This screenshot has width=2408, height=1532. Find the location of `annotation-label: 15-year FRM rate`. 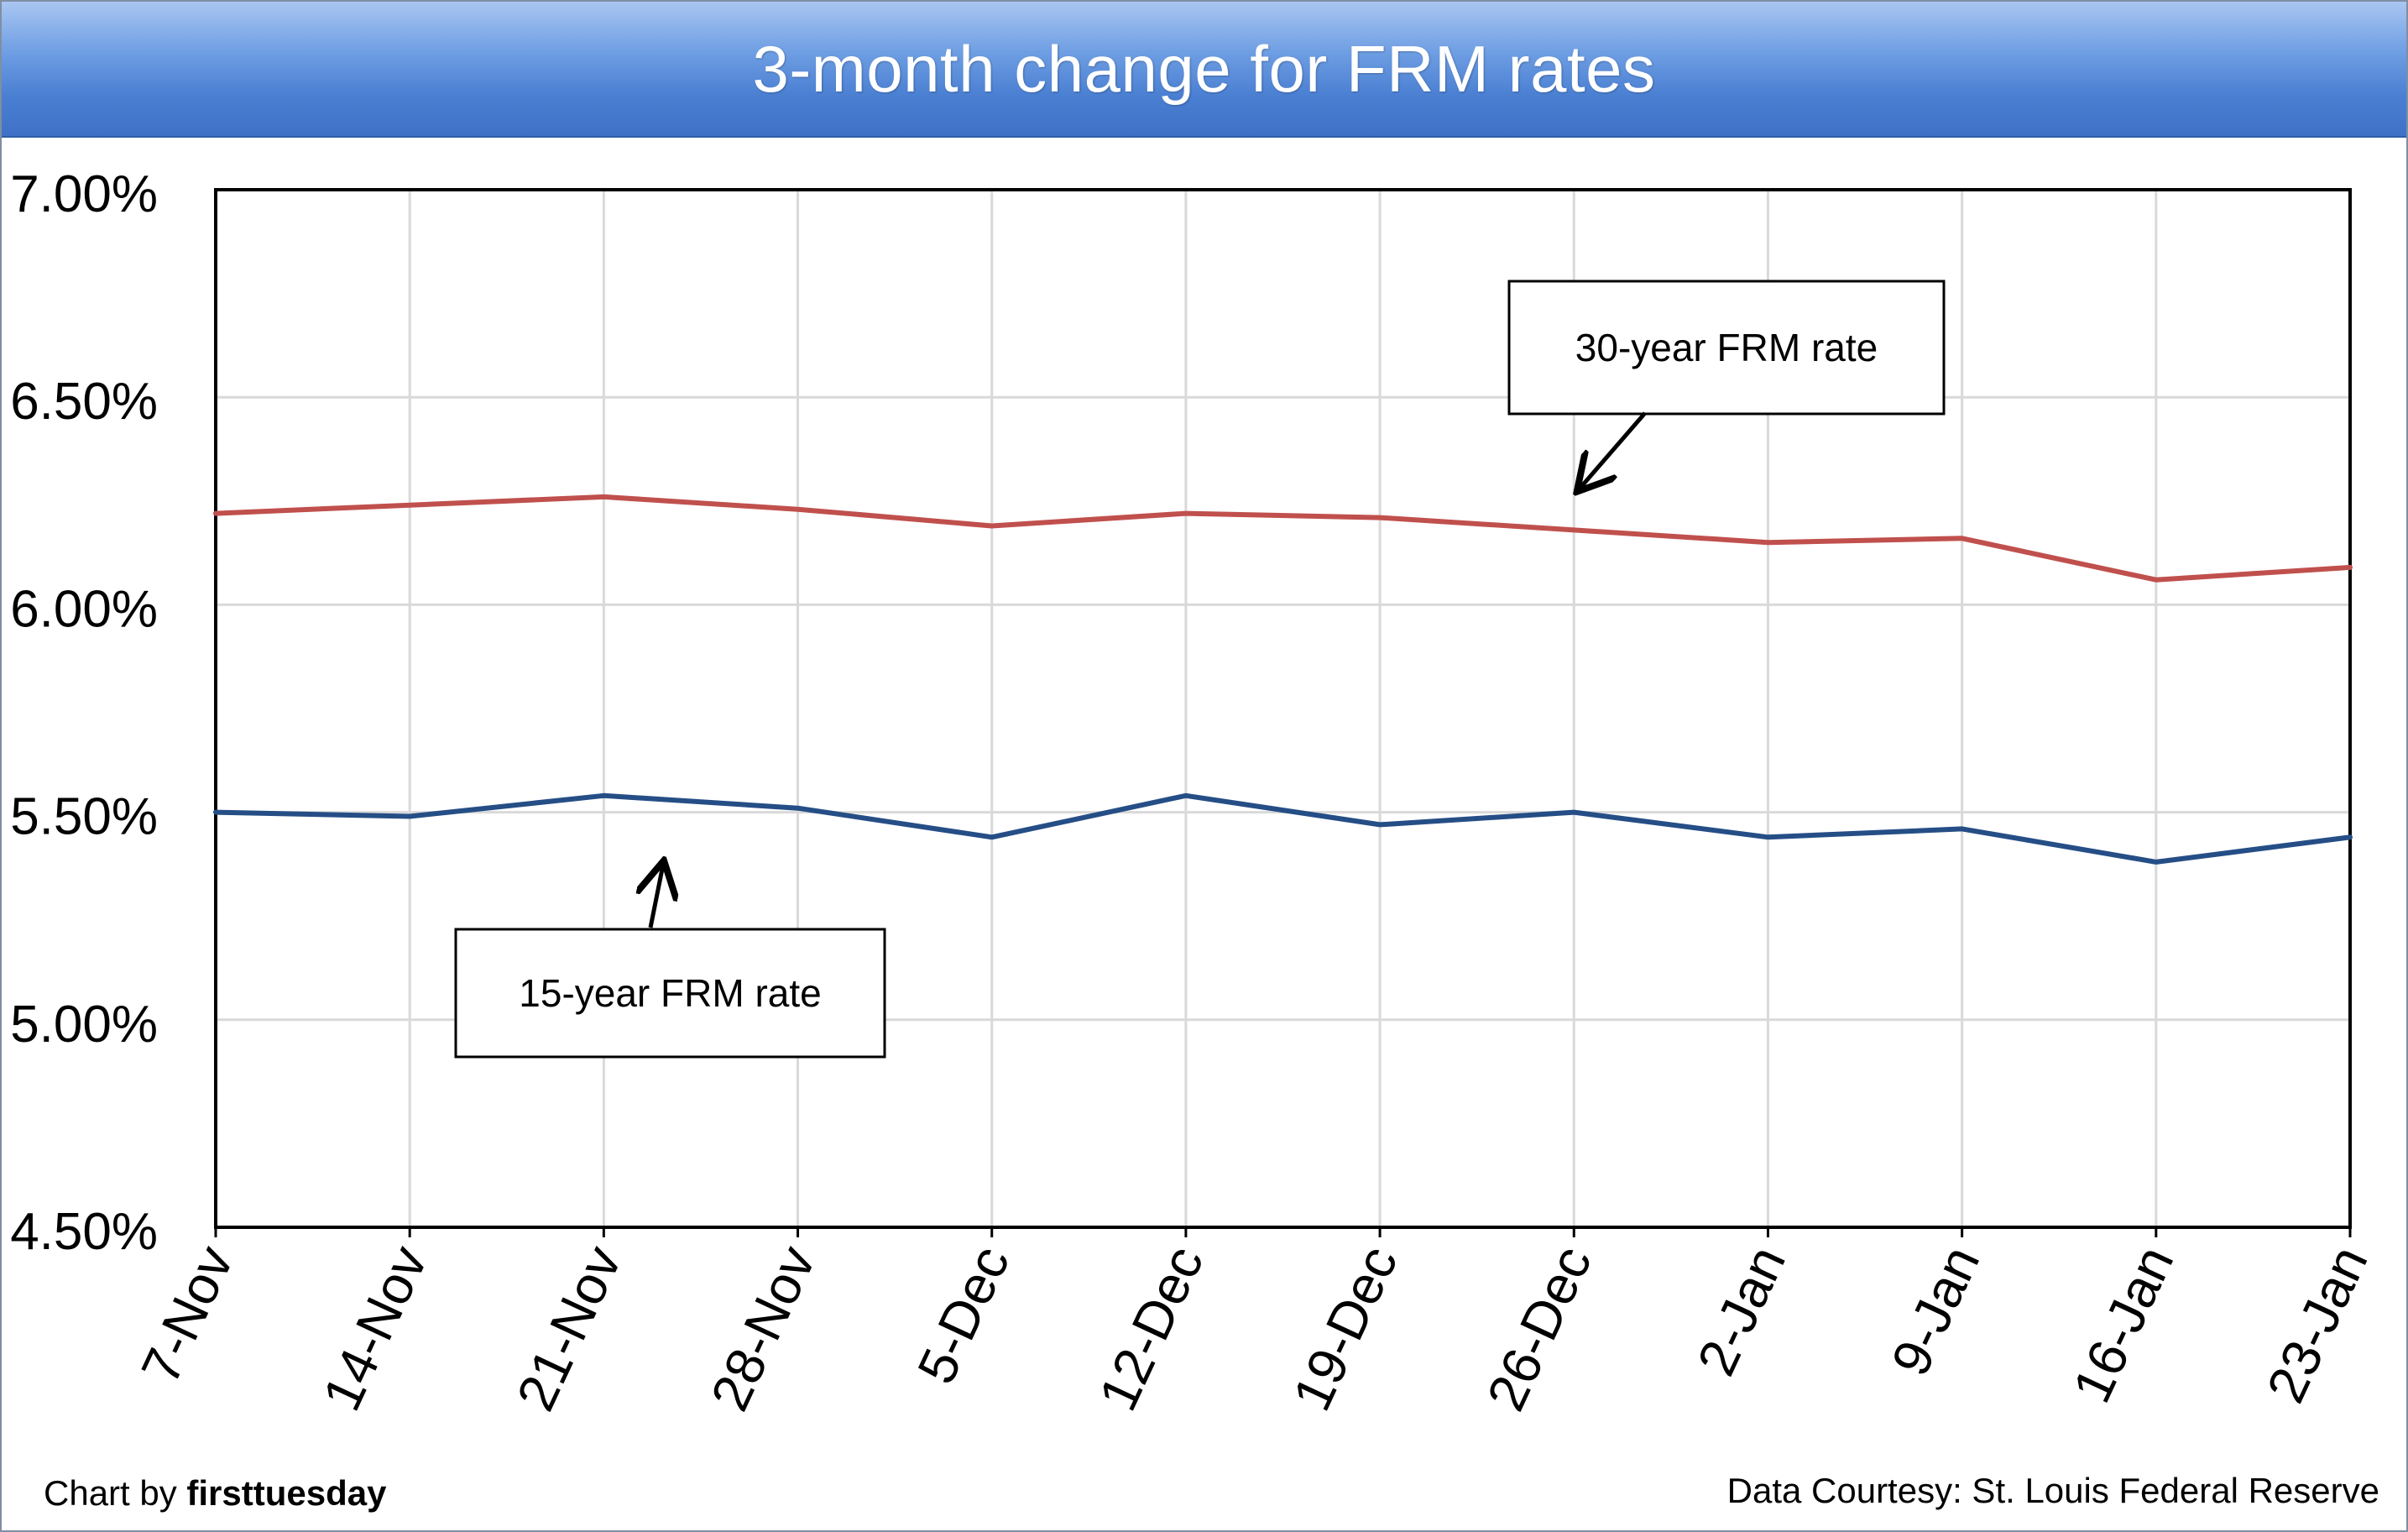

annotation-label: 15-year FRM rate is located at coordinates (670, 993).